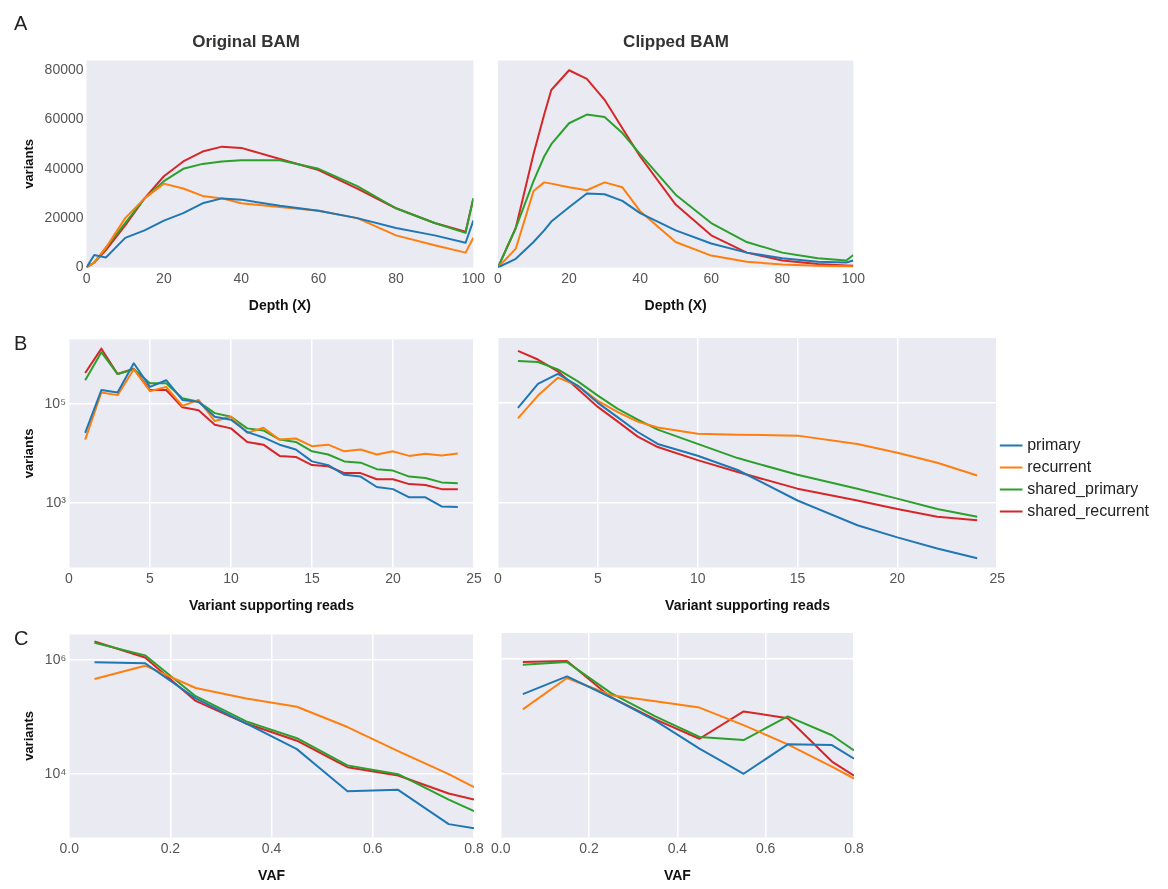  Describe the element at coordinates (55, 402) in the screenshot. I see `y-tick-label: 10⁵` at that location.